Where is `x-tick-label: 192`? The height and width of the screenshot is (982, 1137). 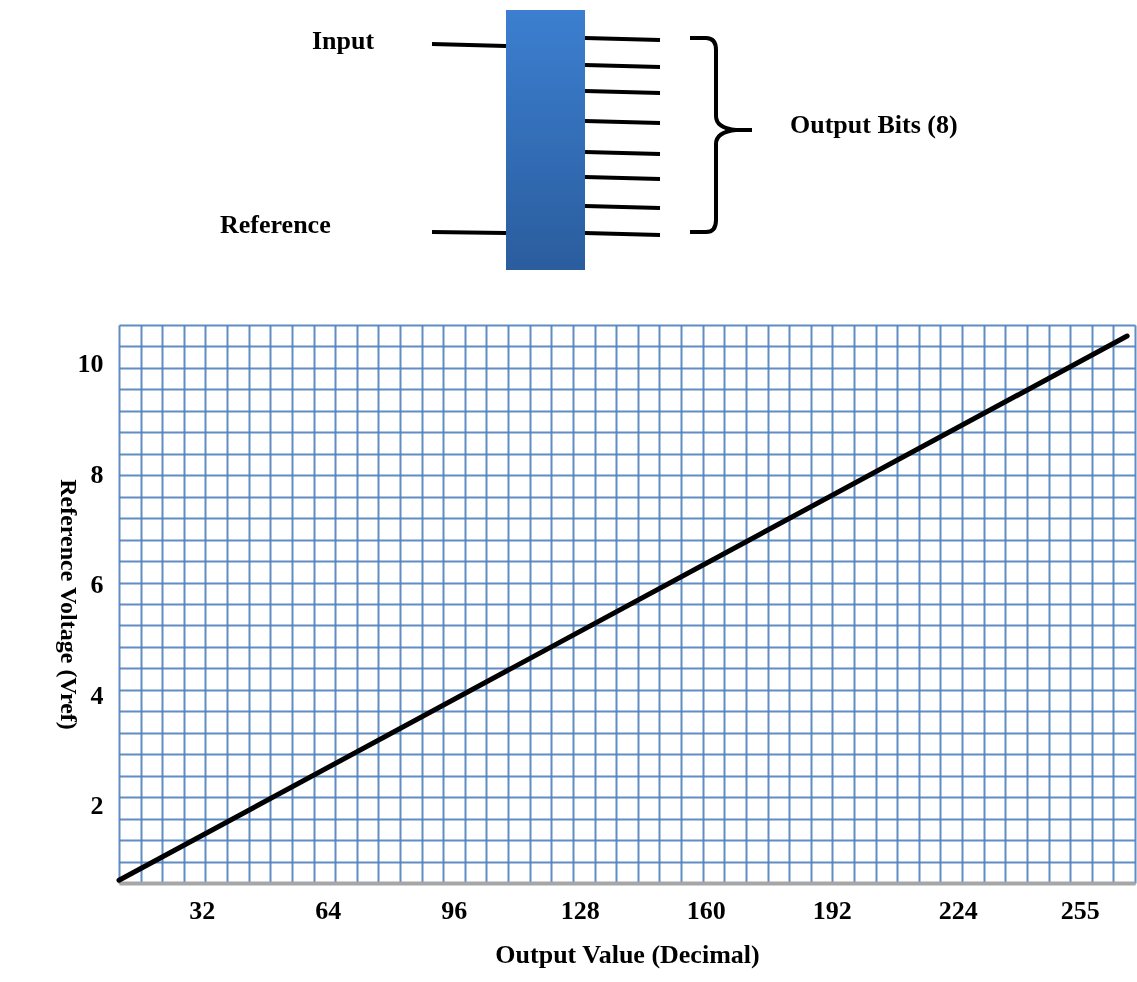
x-tick-label: 192 is located at coordinates (832, 910).